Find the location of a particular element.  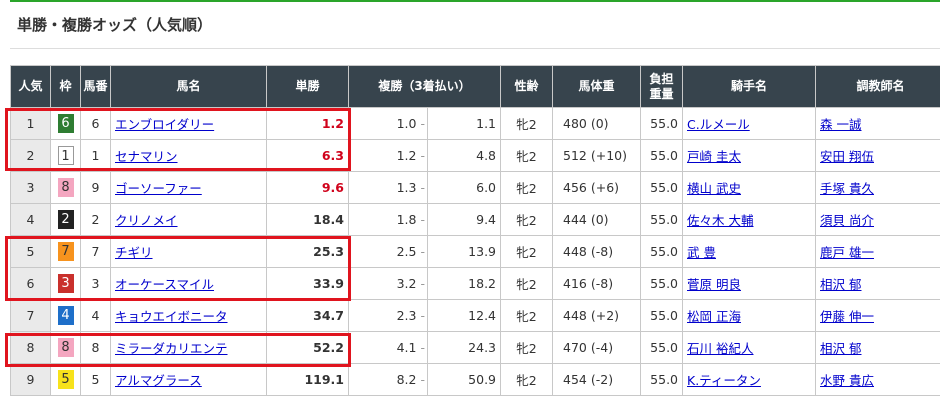

win-odds-cell: 34.7 is located at coordinates (307, 315).